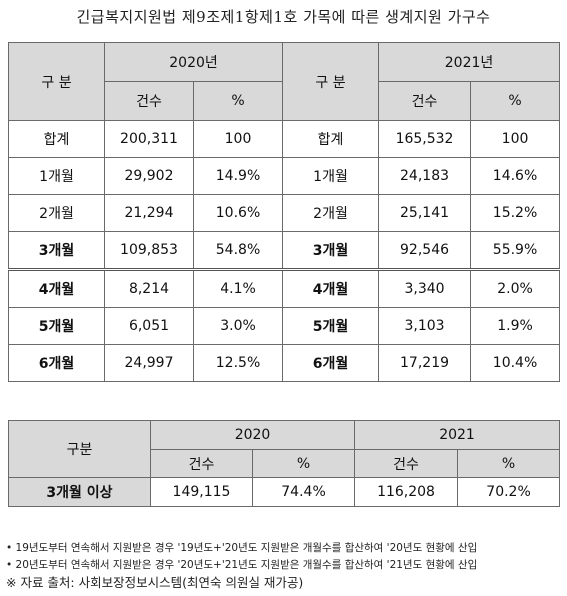  What do you see at coordinates (252, 435) in the screenshot?
I see `table2-year-2020: 2020` at bounding box center [252, 435].